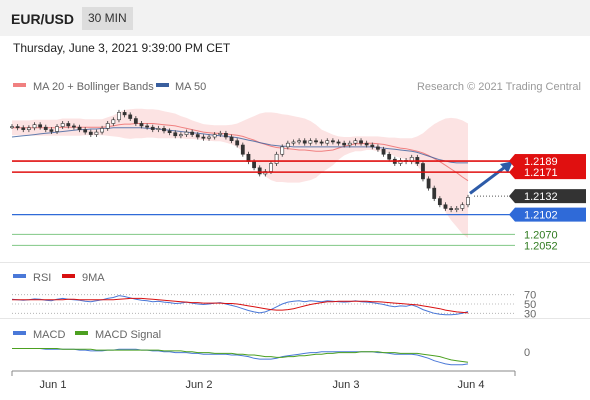 This screenshot has width=590, height=400. I want to click on chart-header: EUR/USD 30 MIN, so click(295, 18).